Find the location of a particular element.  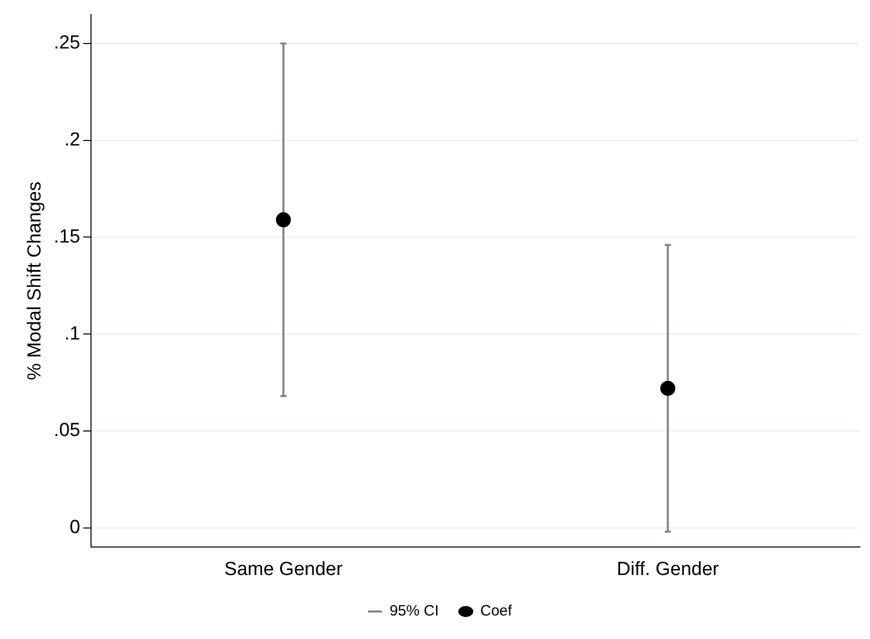

y-tick-label: .15 is located at coordinates (67, 237).